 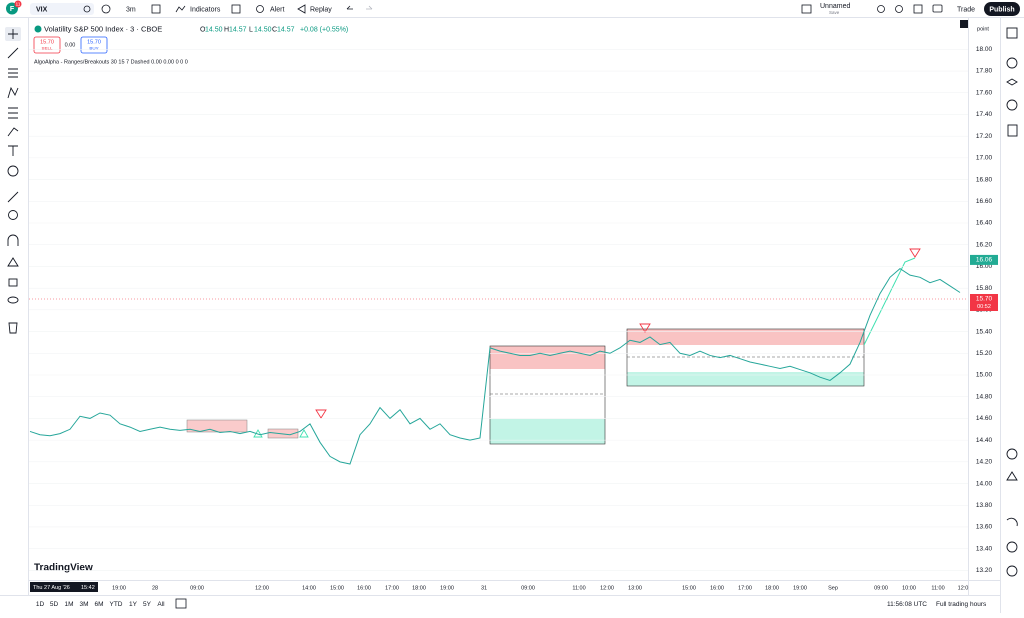 I want to click on tool-text, so click(x=13, y=150).